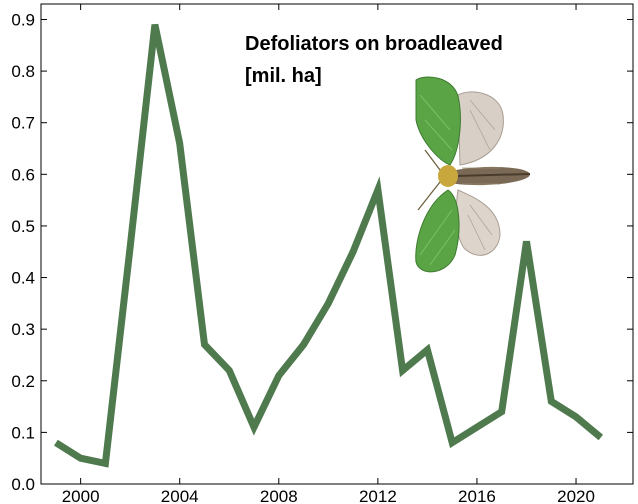 The image size is (638, 504). Describe the element at coordinates (374, 44) in the screenshot. I see `chart-title-line-1: Defoliators on broadleaved` at that location.